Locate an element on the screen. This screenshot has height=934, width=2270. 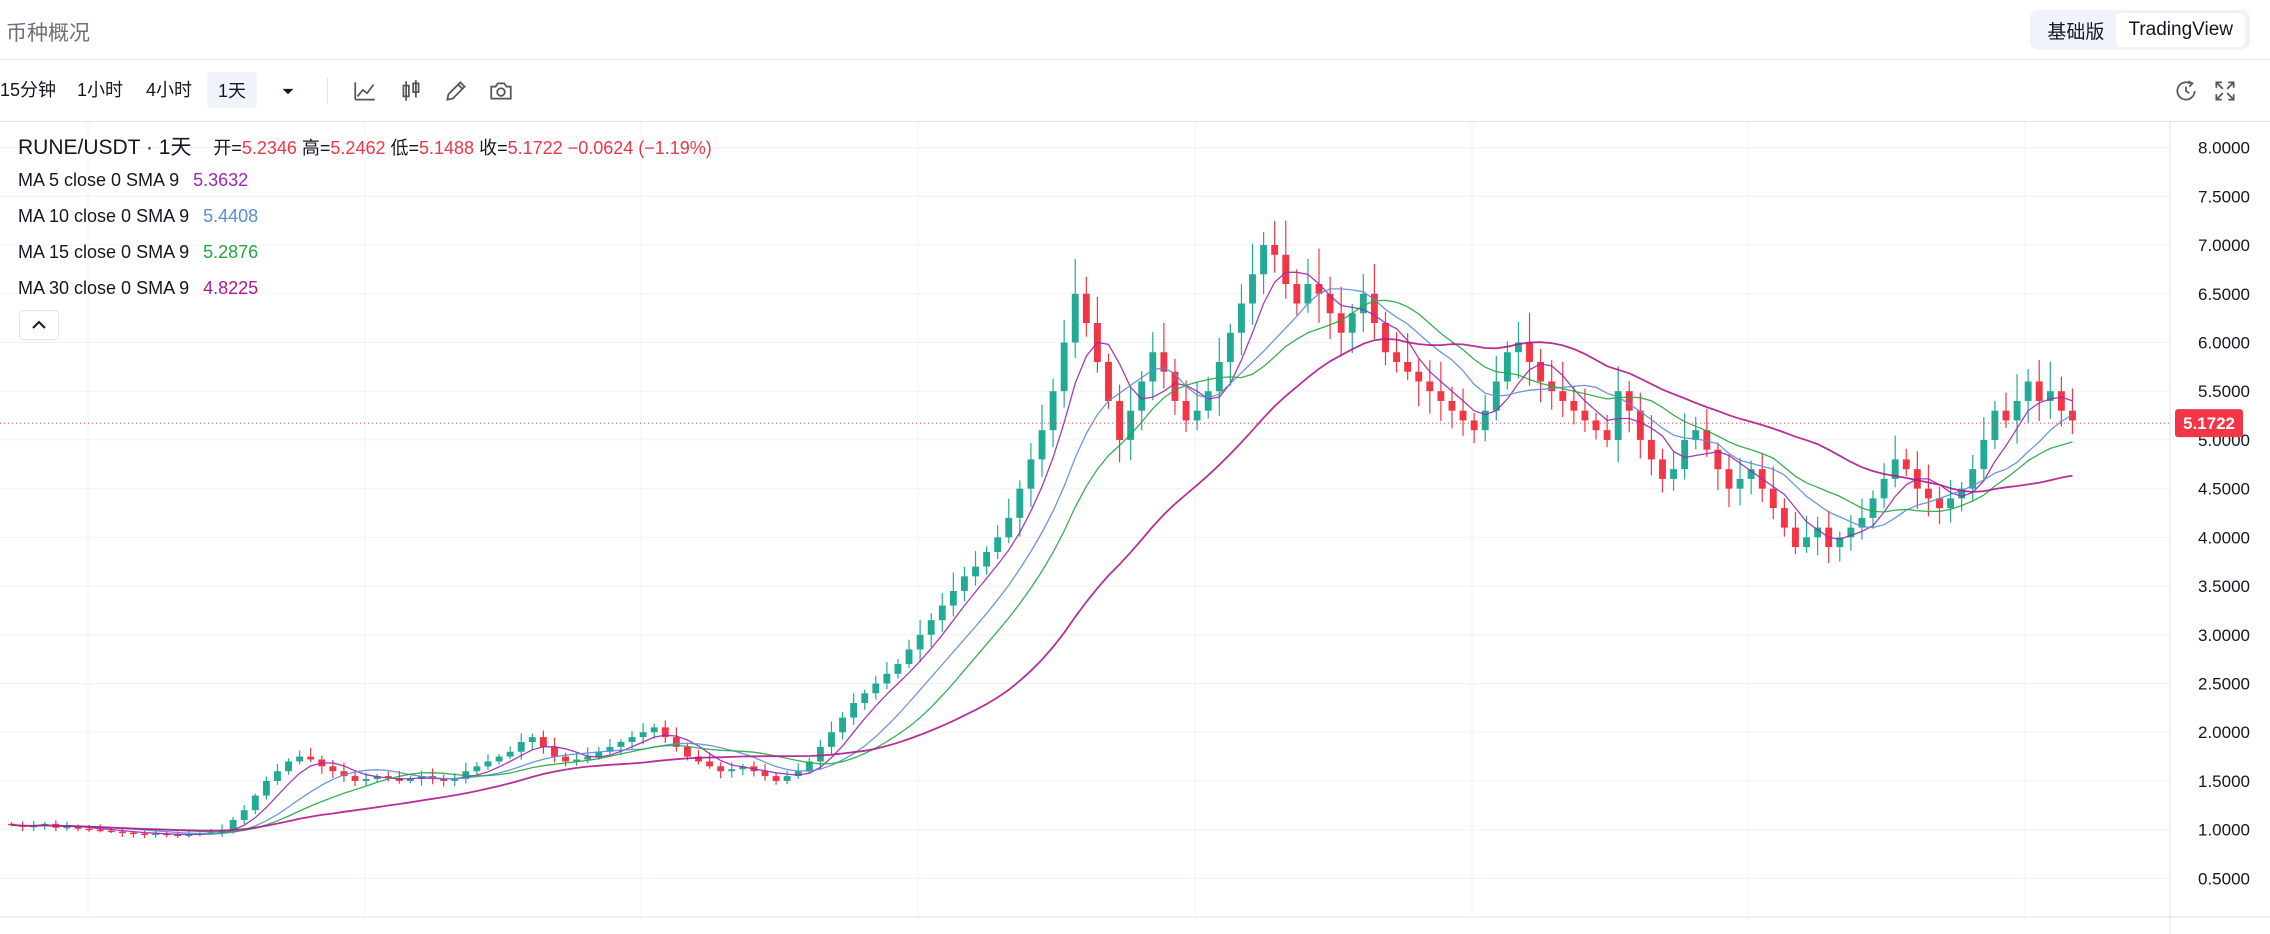
draw-icon is located at coordinates (456, 91).